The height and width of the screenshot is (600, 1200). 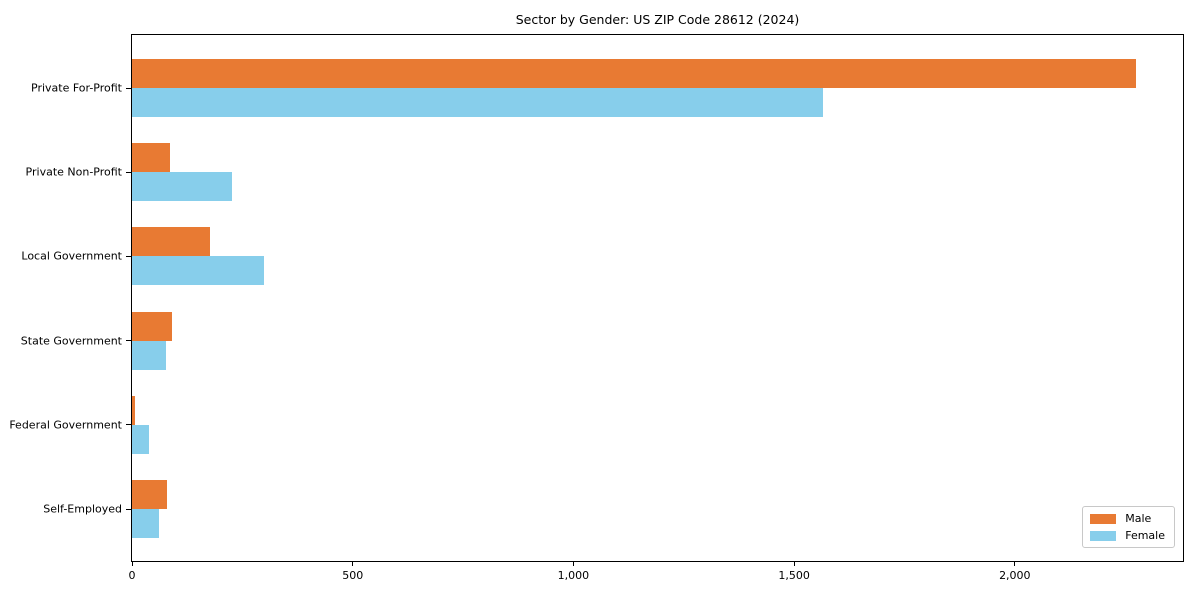 I want to click on y-tick-label: Federal Government, so click(x=65, y=425).